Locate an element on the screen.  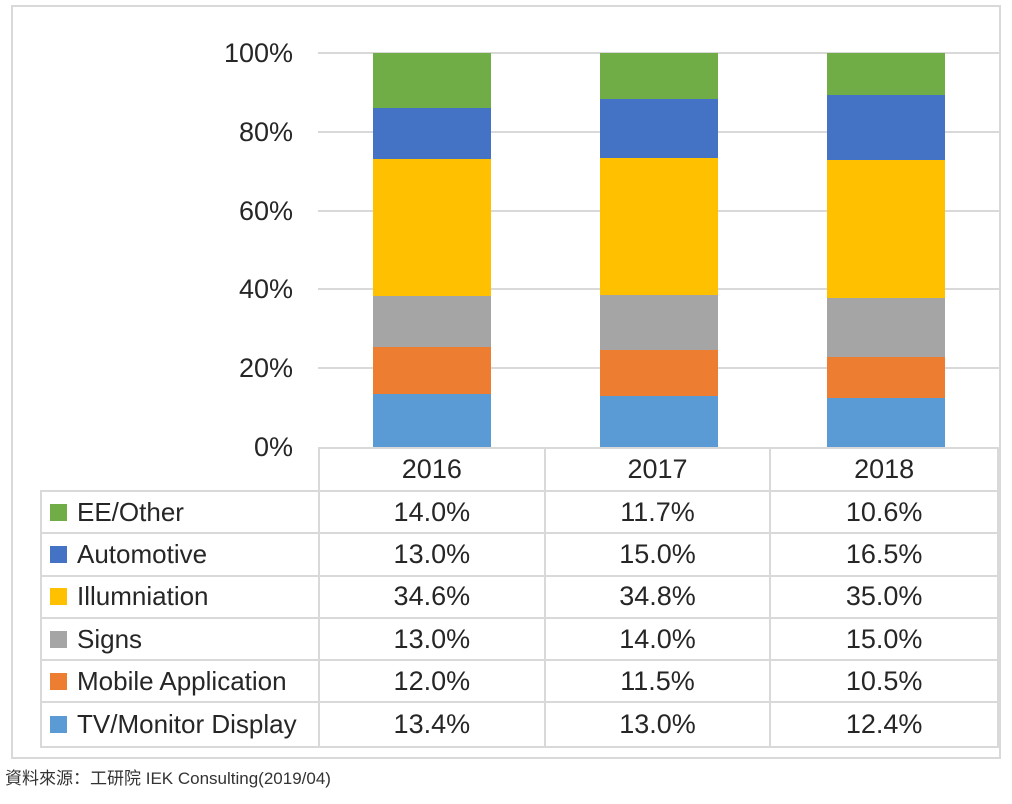
table-cell-mobile-application-2018: 10.5% is located at coordinates (884, 682).